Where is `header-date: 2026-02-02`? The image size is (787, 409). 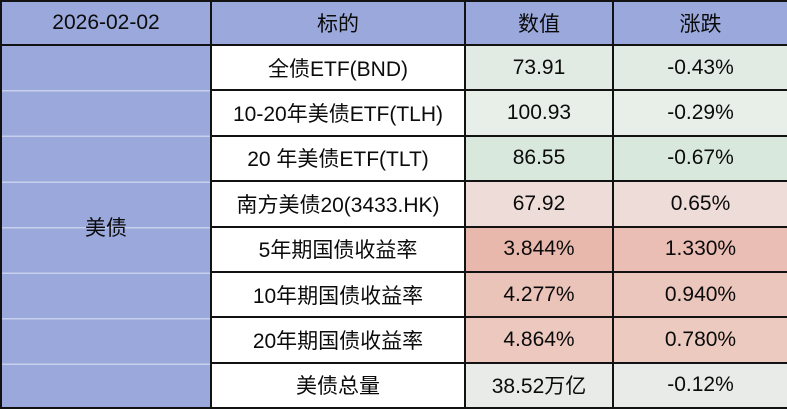
header-date: 2026-02-02 is located at coordinates (106, 23).